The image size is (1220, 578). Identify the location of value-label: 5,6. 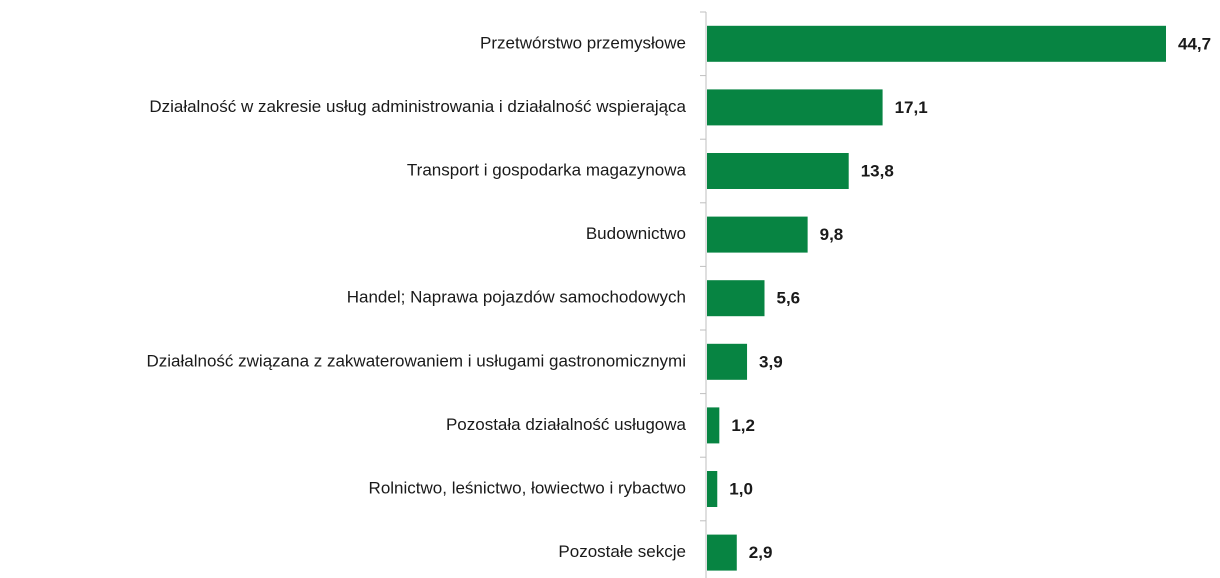
(789, 298).